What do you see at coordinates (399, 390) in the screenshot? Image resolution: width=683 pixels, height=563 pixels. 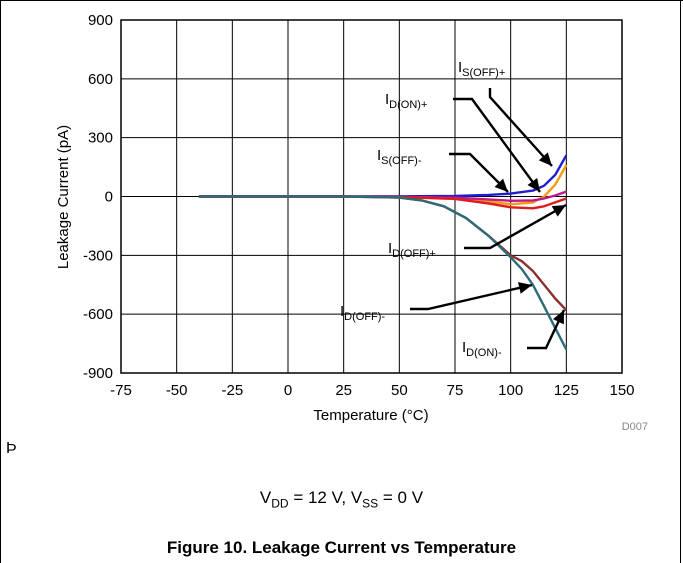 I see `x-tick-label: 50` at bounding box center [399, 390].